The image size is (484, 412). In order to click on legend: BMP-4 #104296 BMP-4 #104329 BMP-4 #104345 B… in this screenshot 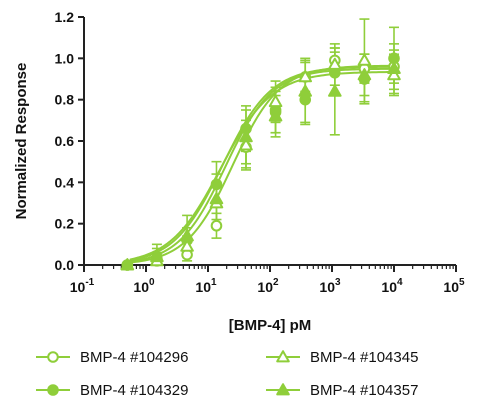, I will do `click(227, 374)`.